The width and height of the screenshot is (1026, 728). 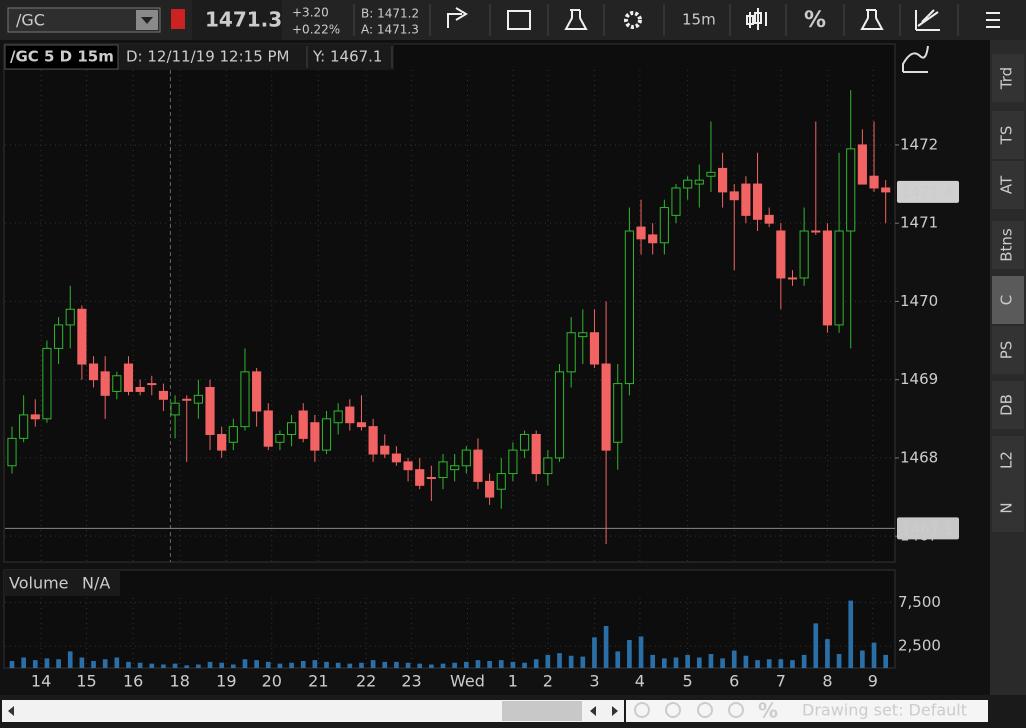 I want to click on symbol-box, so click(x=84, y=20).